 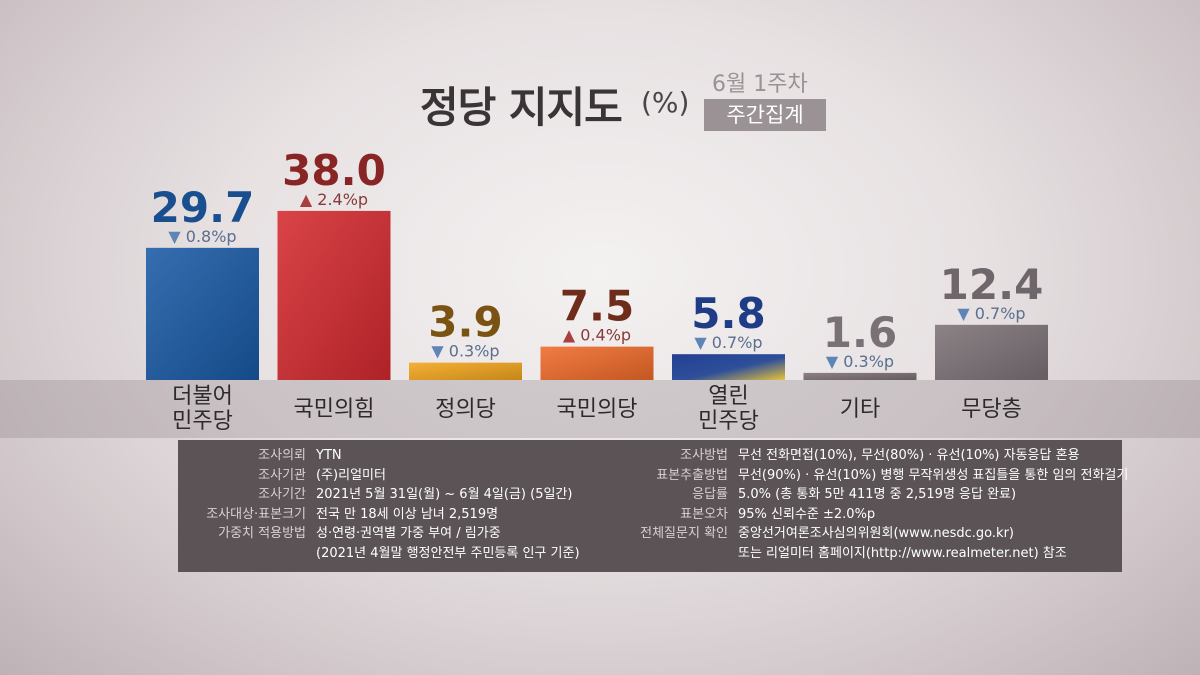 What do you see at coordinates (351, 475) in the screenshot?
I see `info-value: (주)리얼미터` at bounding box center [351, 475].